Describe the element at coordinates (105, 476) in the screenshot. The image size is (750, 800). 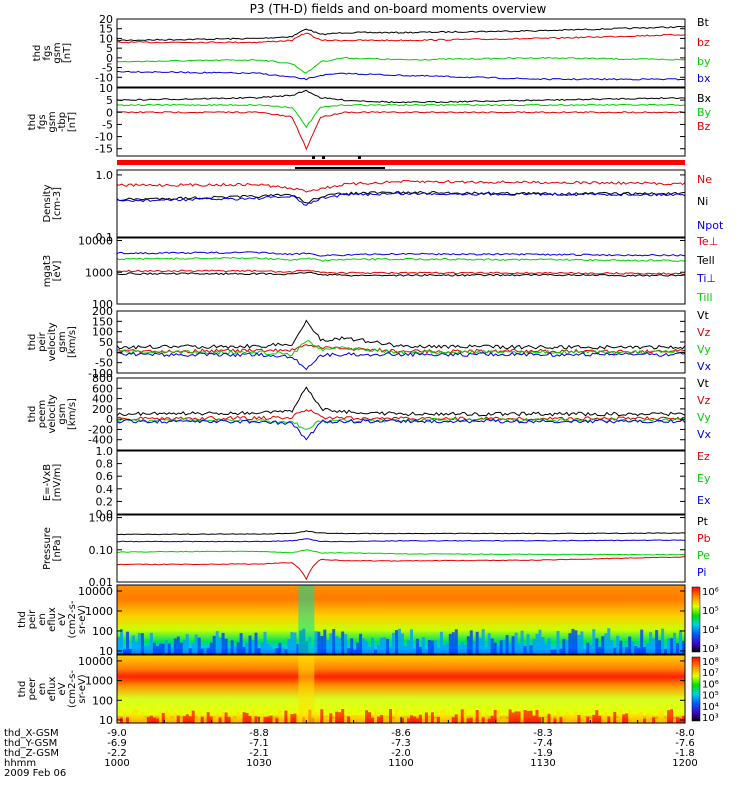
I see `y-tick-label: 0.6` at that location.